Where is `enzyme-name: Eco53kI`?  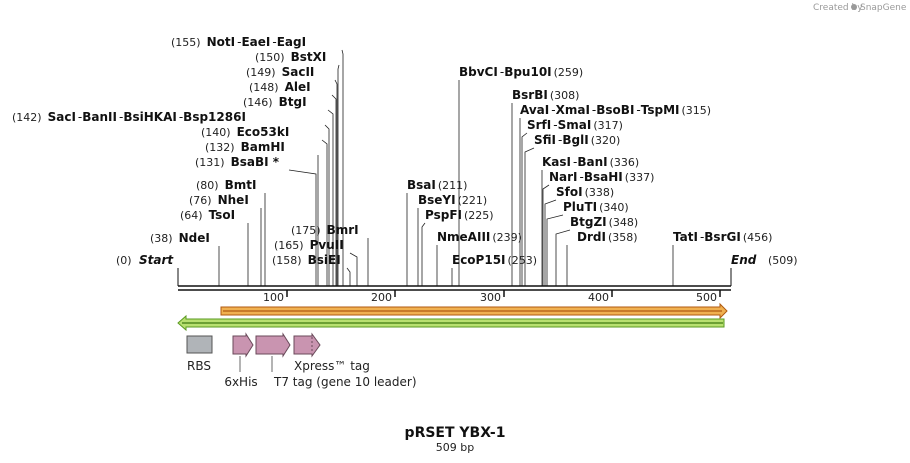
enzyme-name: Eco53kI is located at coordinates (263, 132).